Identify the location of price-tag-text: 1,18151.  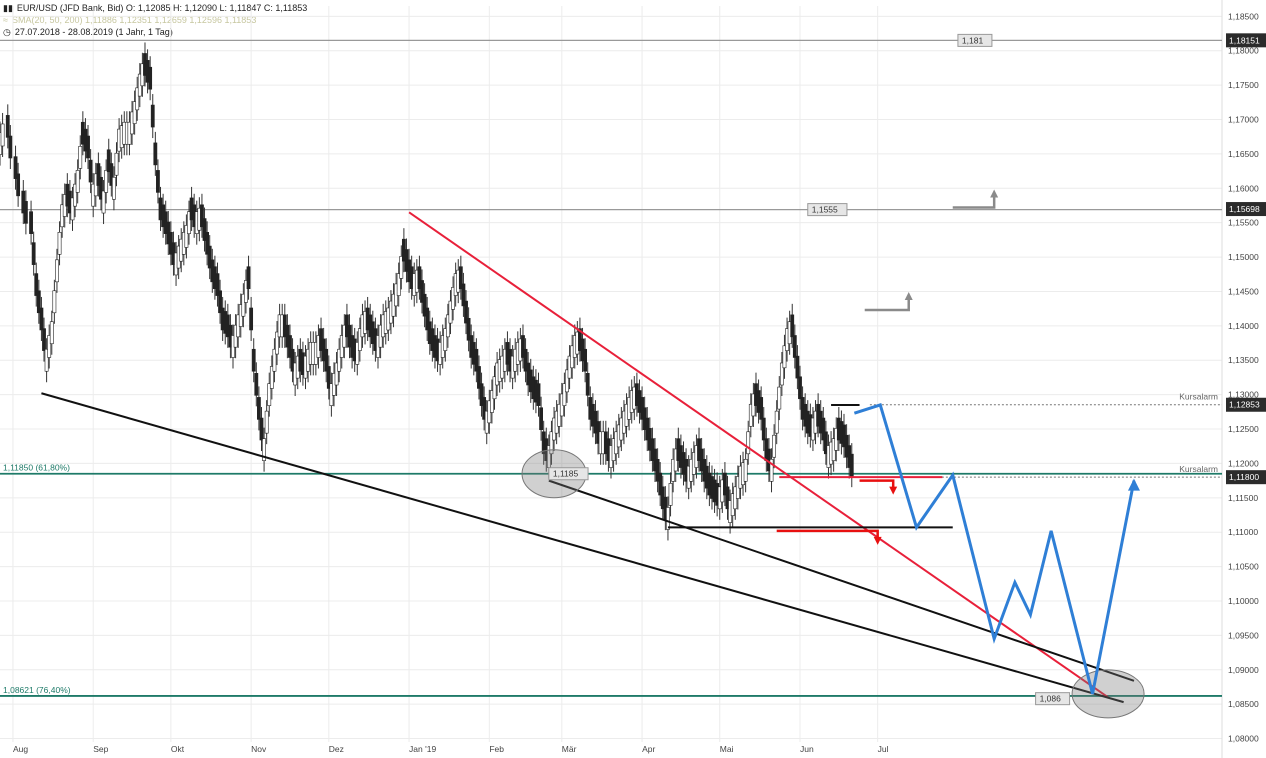
(1244, 40).